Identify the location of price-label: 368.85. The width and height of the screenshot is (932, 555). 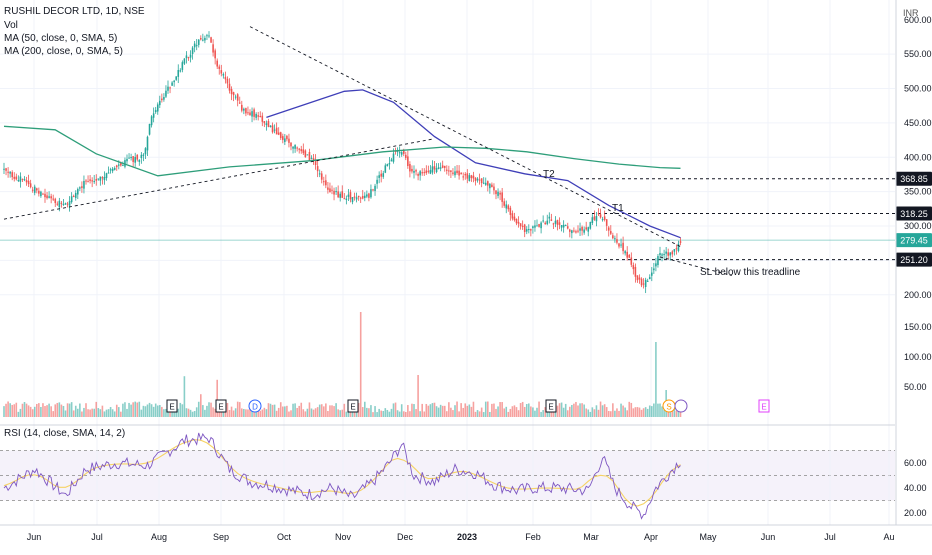
(914, 179).